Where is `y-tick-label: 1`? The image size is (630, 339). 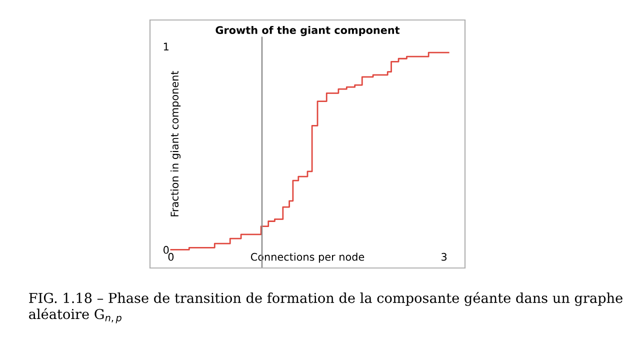
y-tick-label: 1 is located at coordinates (166, 46).